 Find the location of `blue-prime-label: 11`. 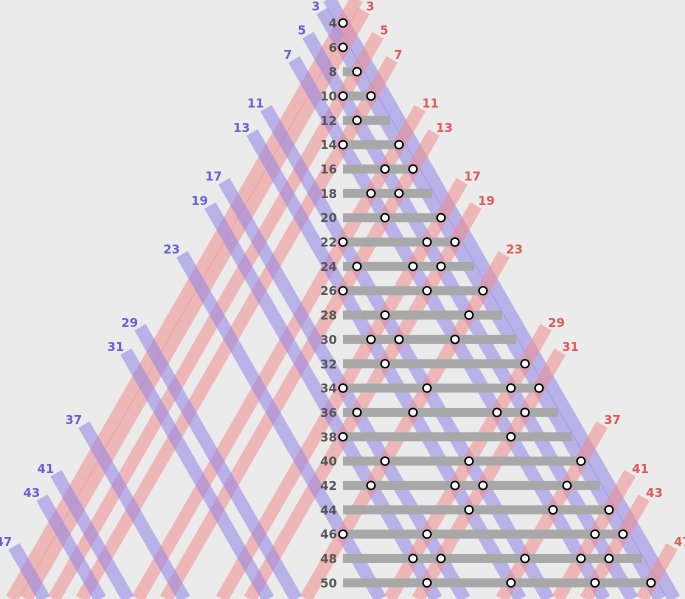

blue-prime-label: 11 is located at coordinates (255, 104).